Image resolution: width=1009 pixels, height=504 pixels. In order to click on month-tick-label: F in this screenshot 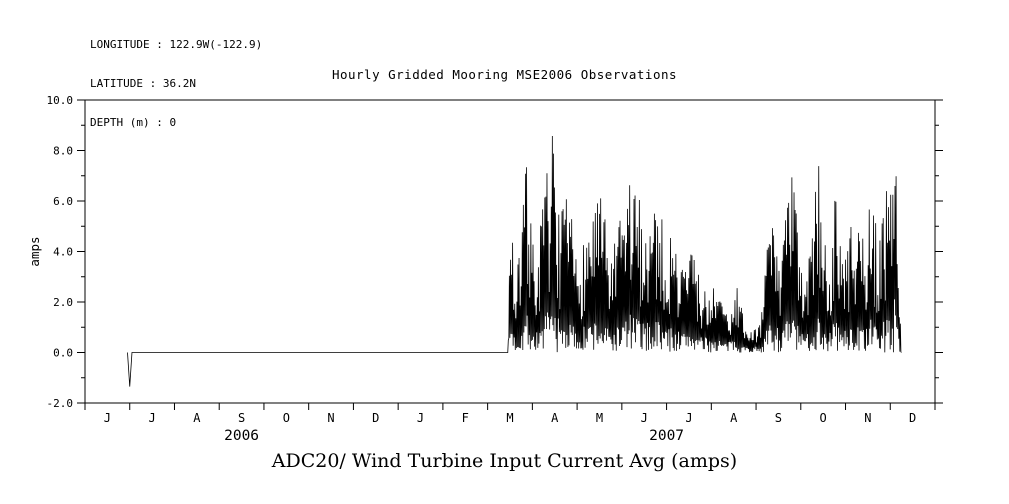, I will do `click(465, 418)`.